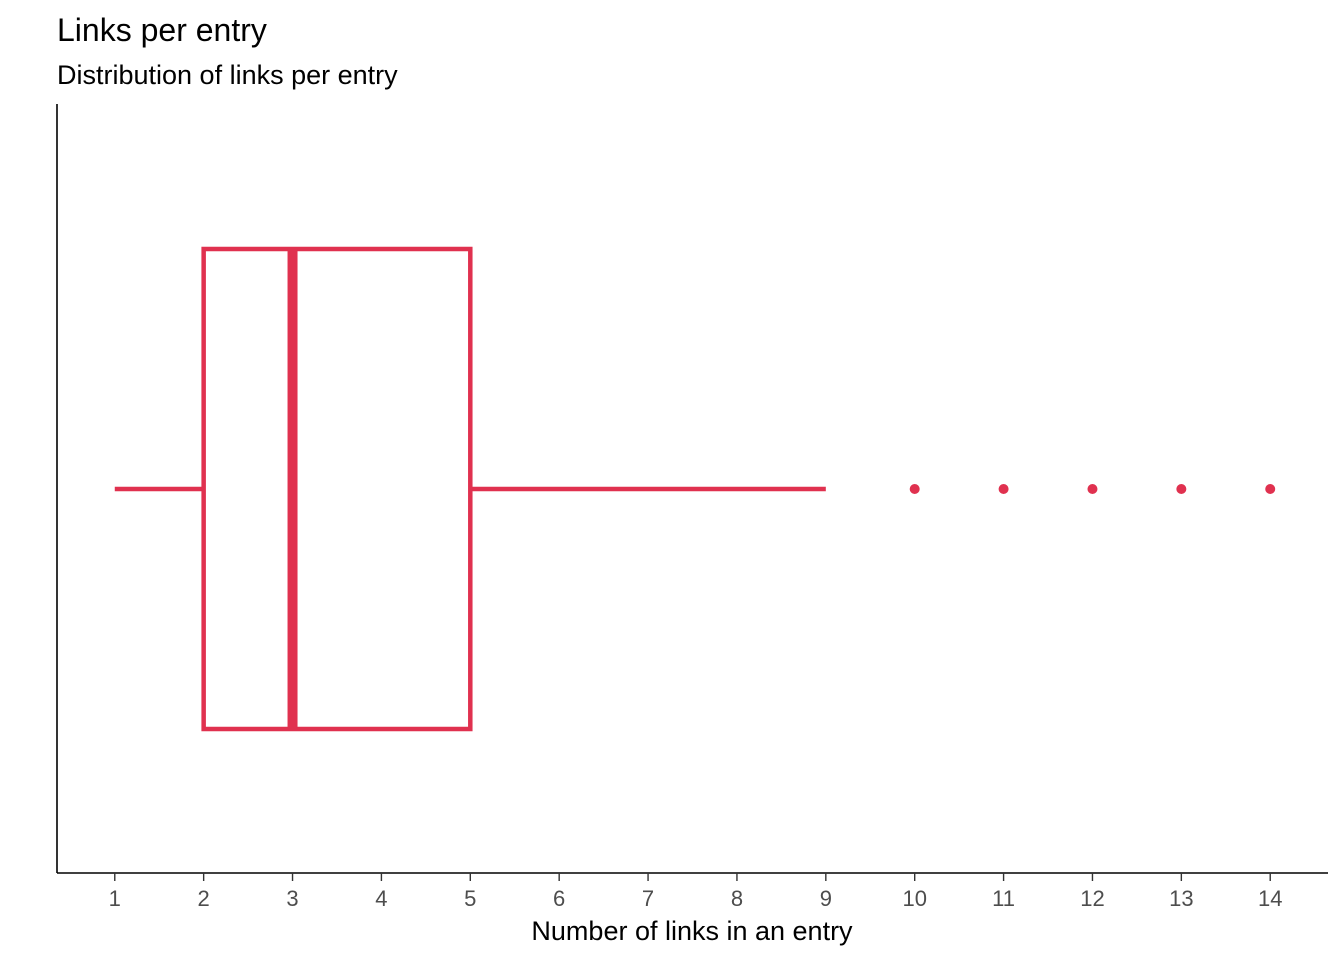 This screenshot has width=1344, height=960. I want to click on x-tick-label: 5, so click(470, 898).